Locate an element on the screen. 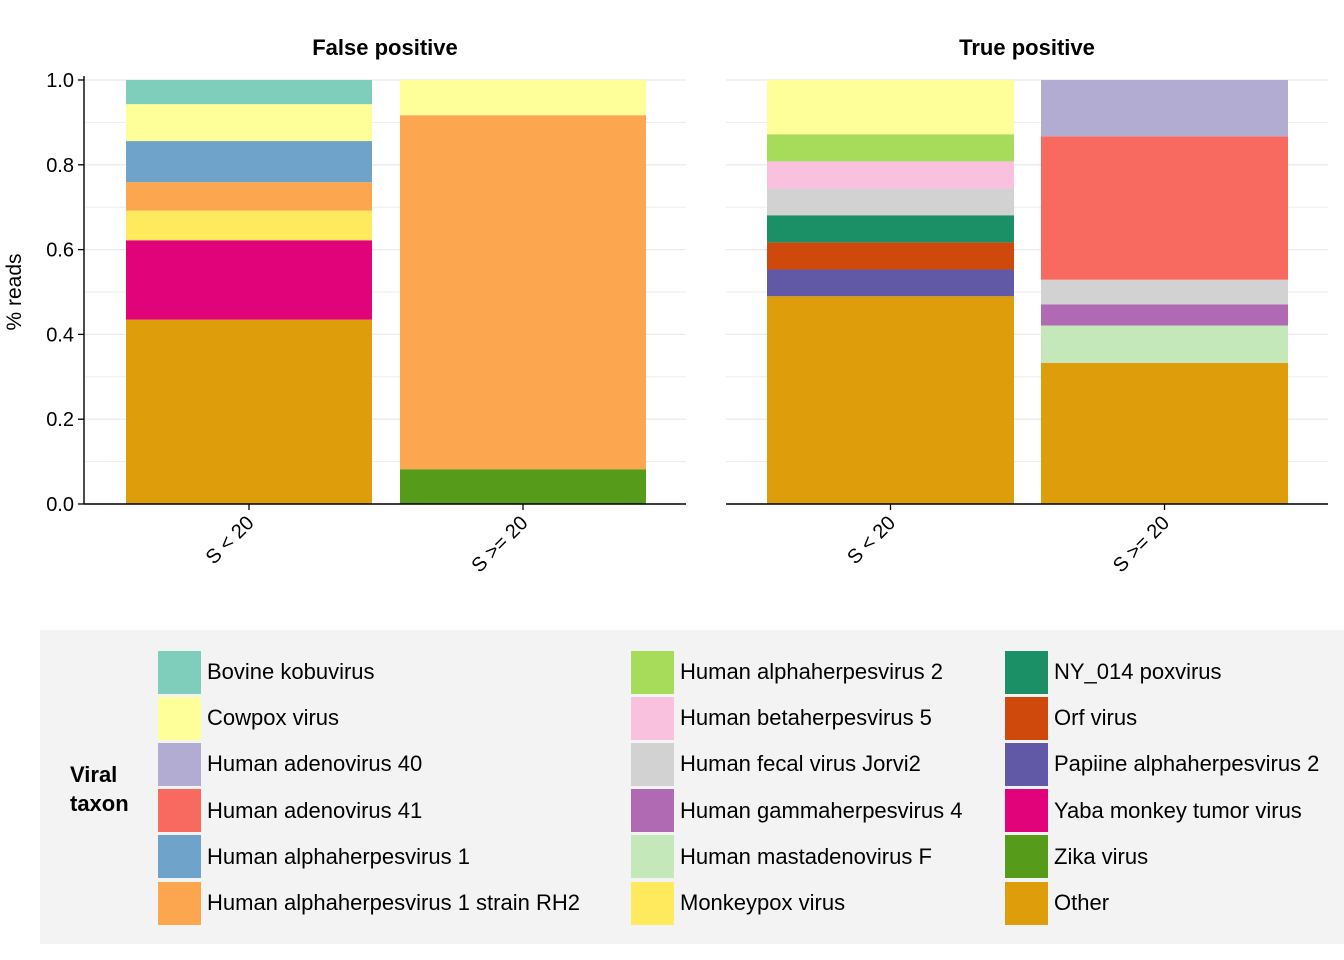  legend-item-human-mastadenovirus-f: Human mastadenovirus F is located at coordinates (796, 857).